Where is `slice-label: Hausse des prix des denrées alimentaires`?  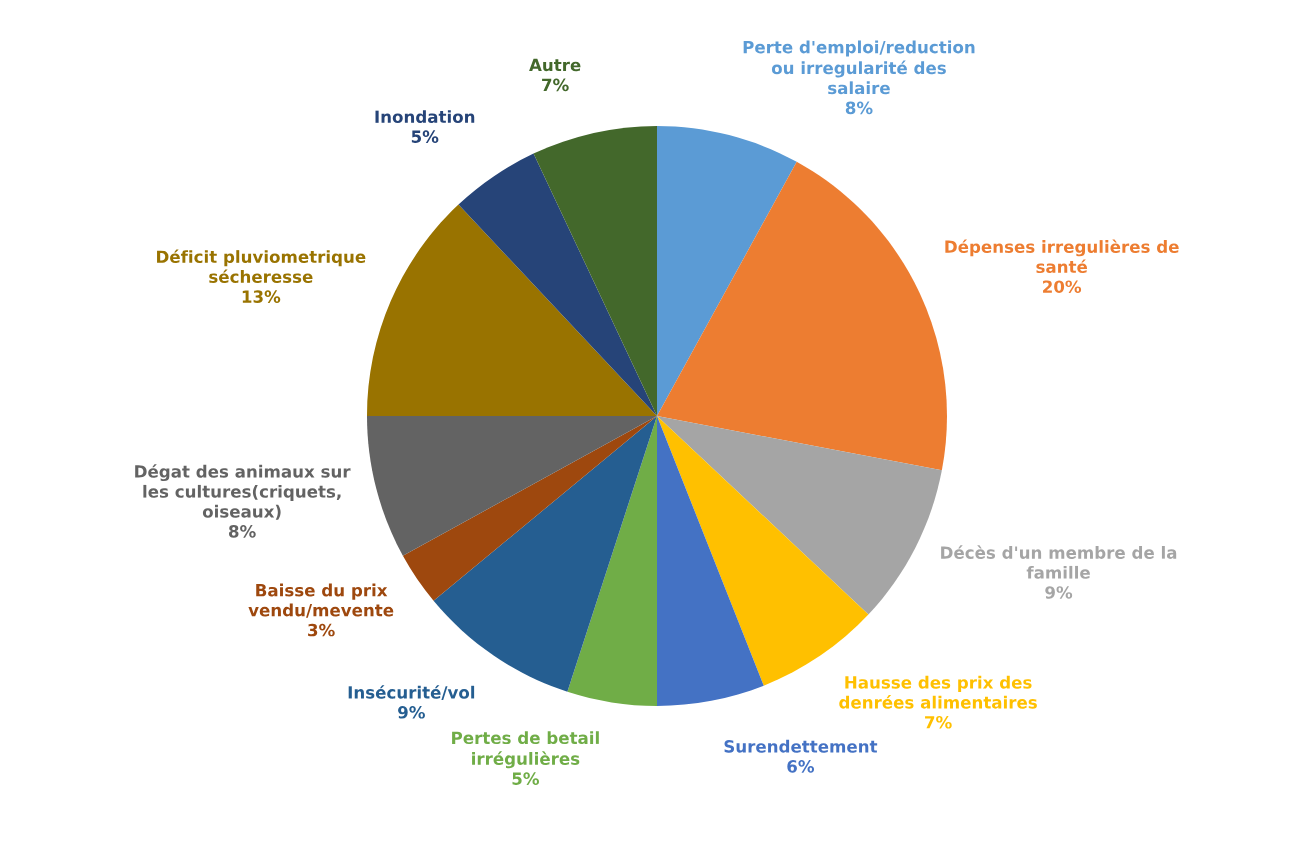 slice-label: Hausse des prix des denrées alimentaires is located at coordinates (938, 692).